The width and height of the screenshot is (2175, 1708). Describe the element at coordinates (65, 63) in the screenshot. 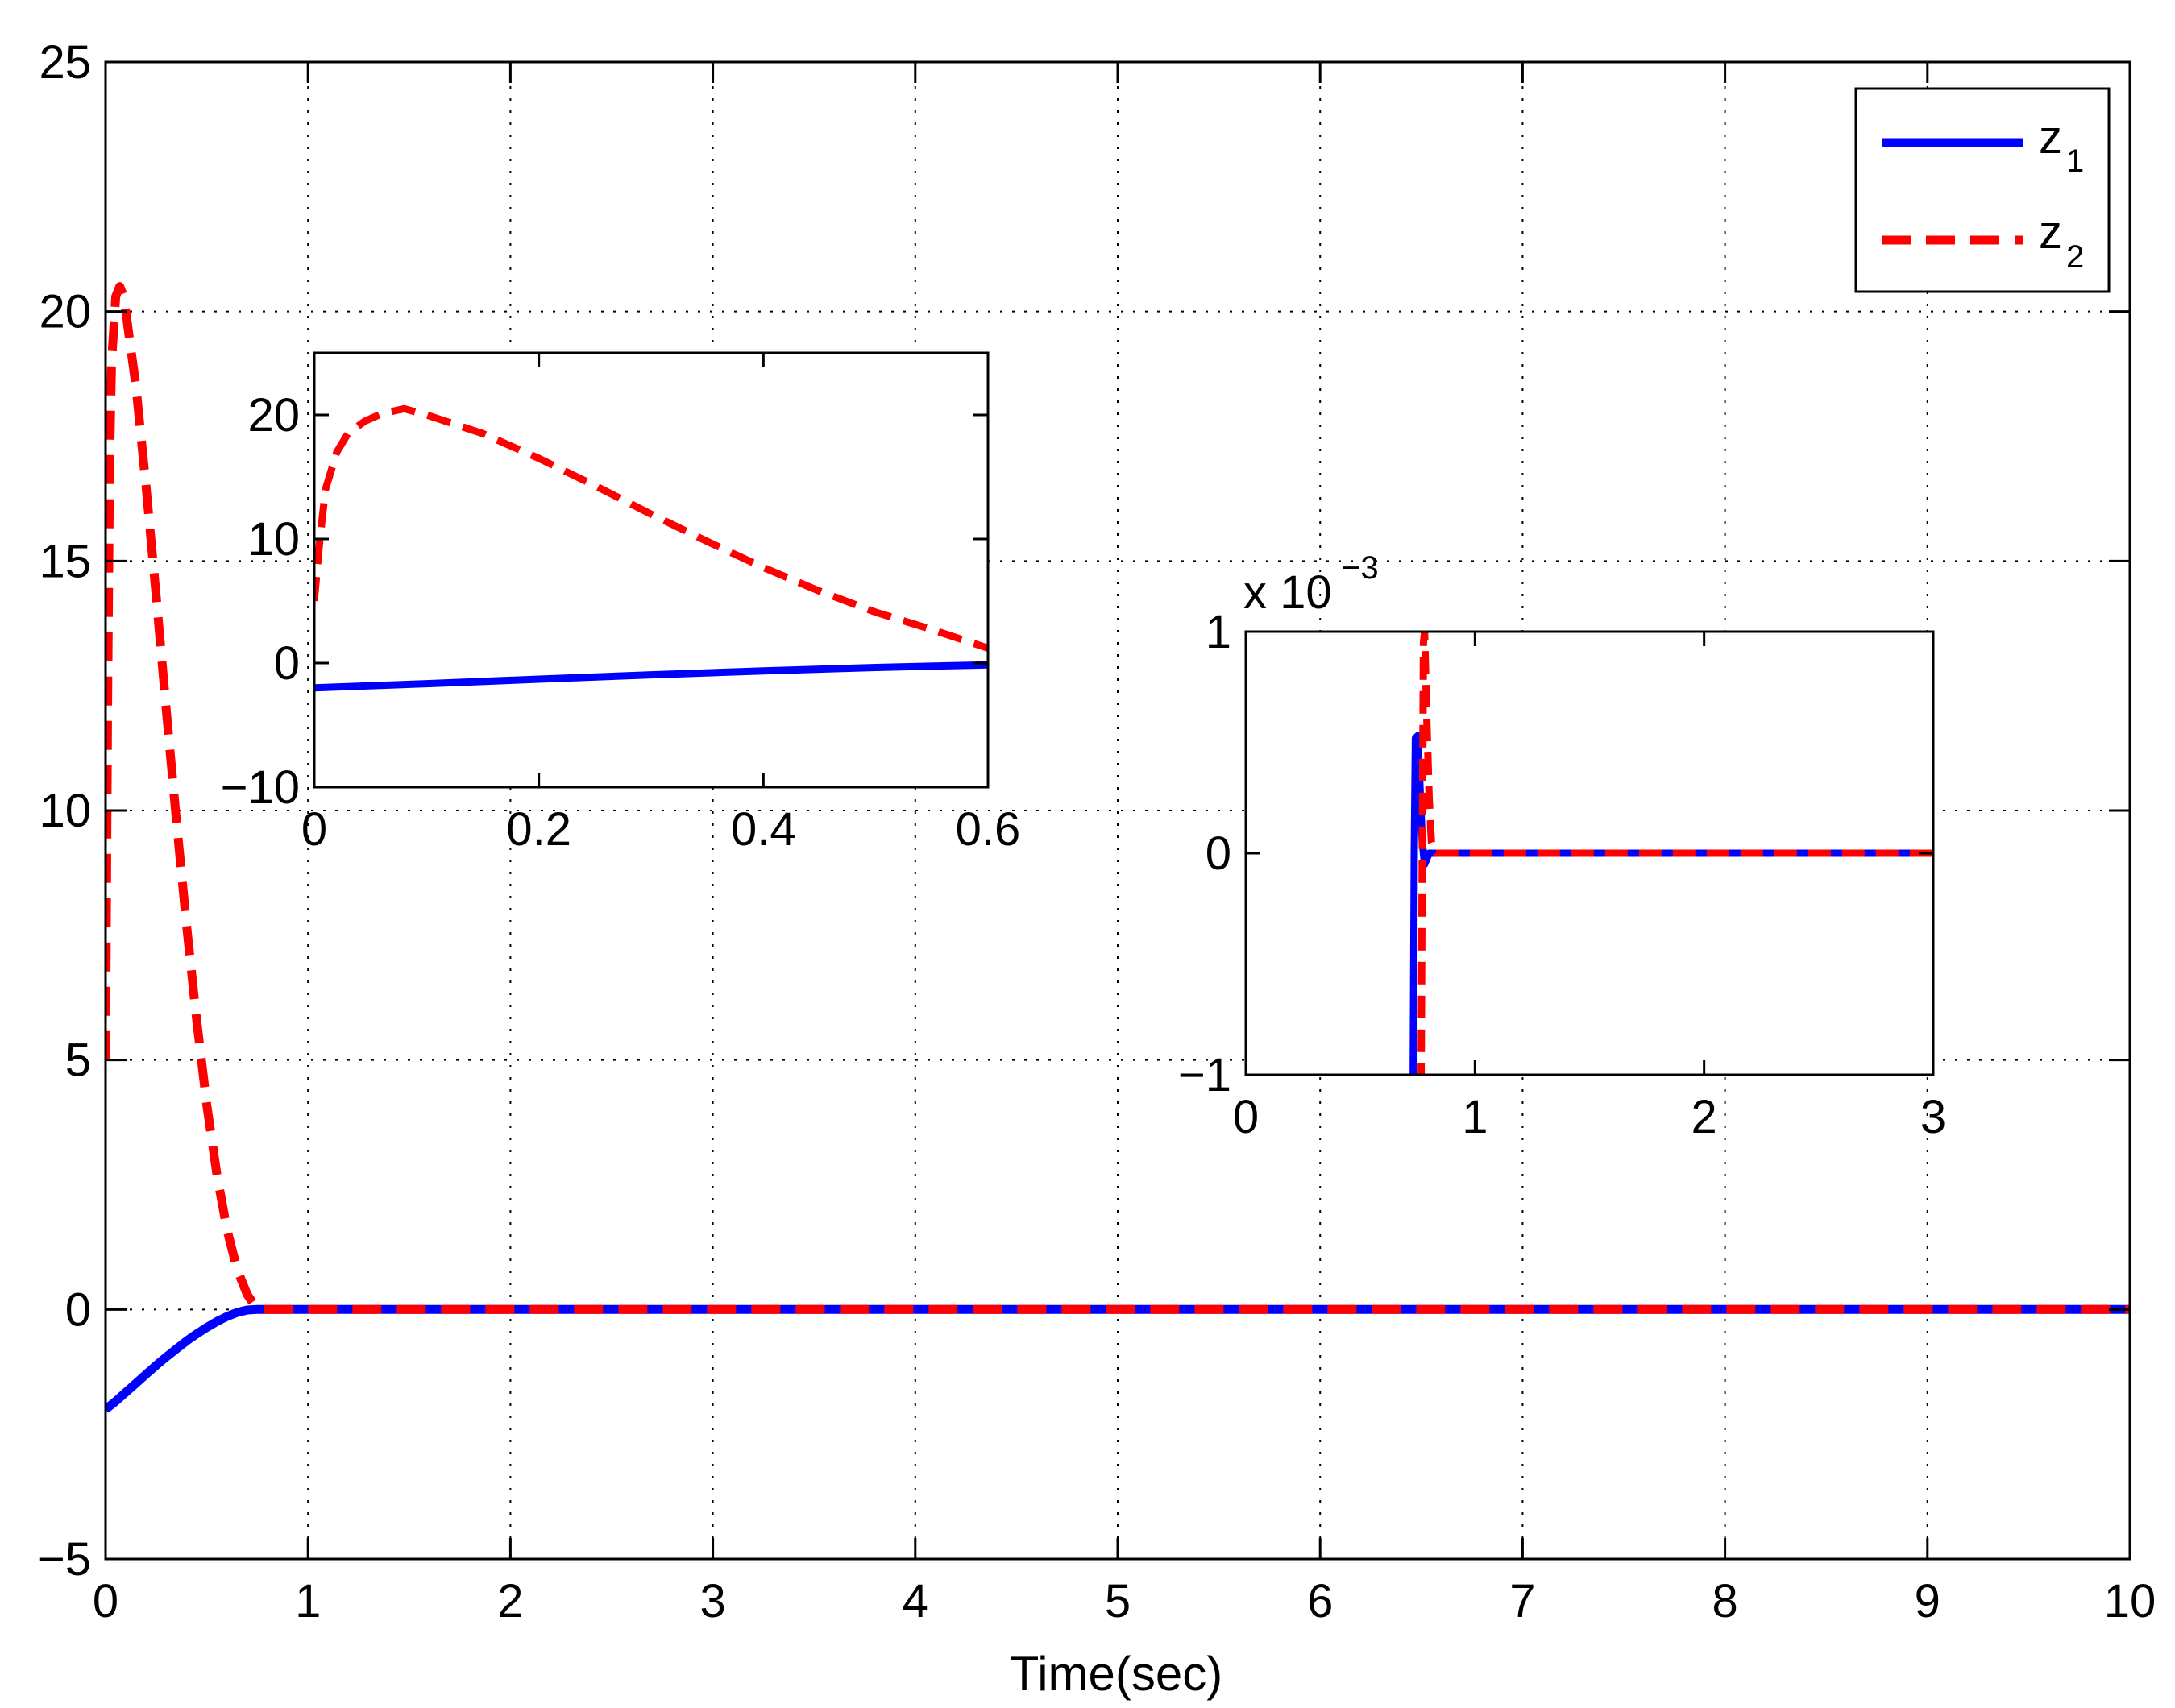

I see `main-ytick-label: 25` at that location.